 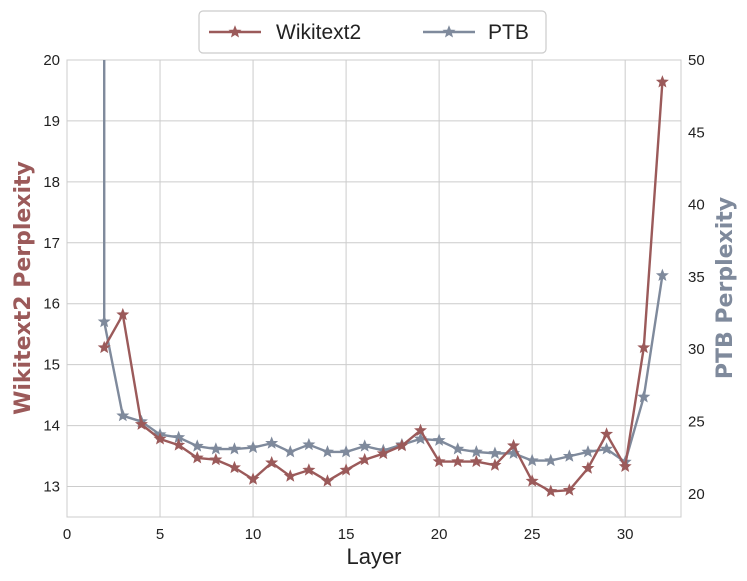 What do you see at coordinates (696, 349) in the screenshot?
I see `right-y-tick-label: 30` at bounding box center [696, 349].